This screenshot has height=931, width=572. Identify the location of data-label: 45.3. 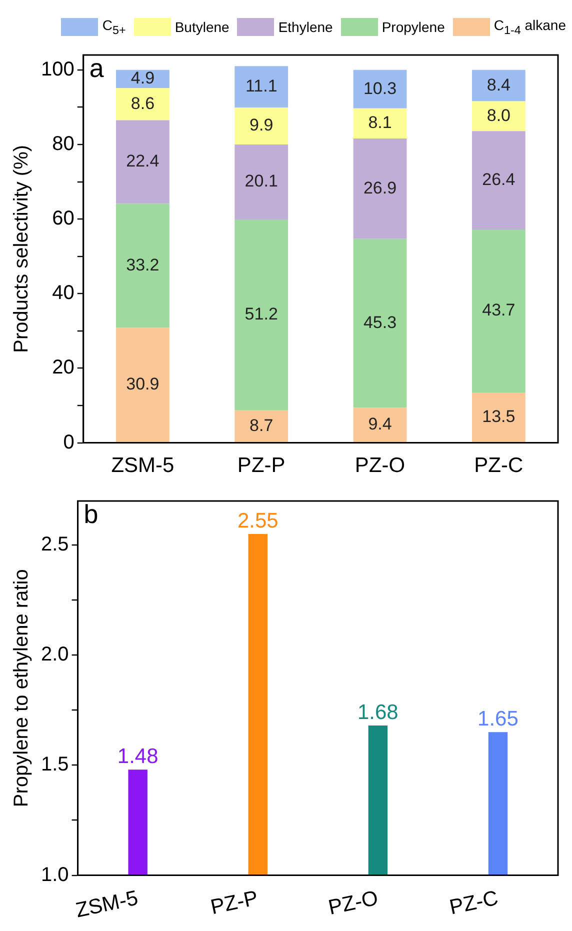
(380, 322).